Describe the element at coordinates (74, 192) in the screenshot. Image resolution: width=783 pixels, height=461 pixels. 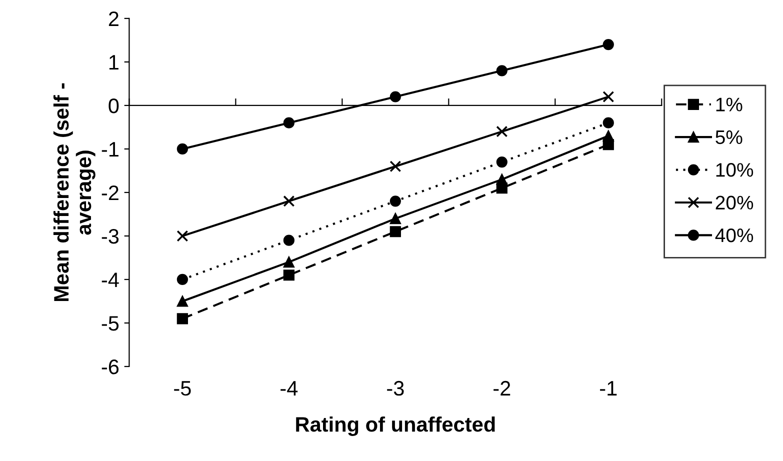
I see `y-axis-title: Mean difference (self - average)` at that location.